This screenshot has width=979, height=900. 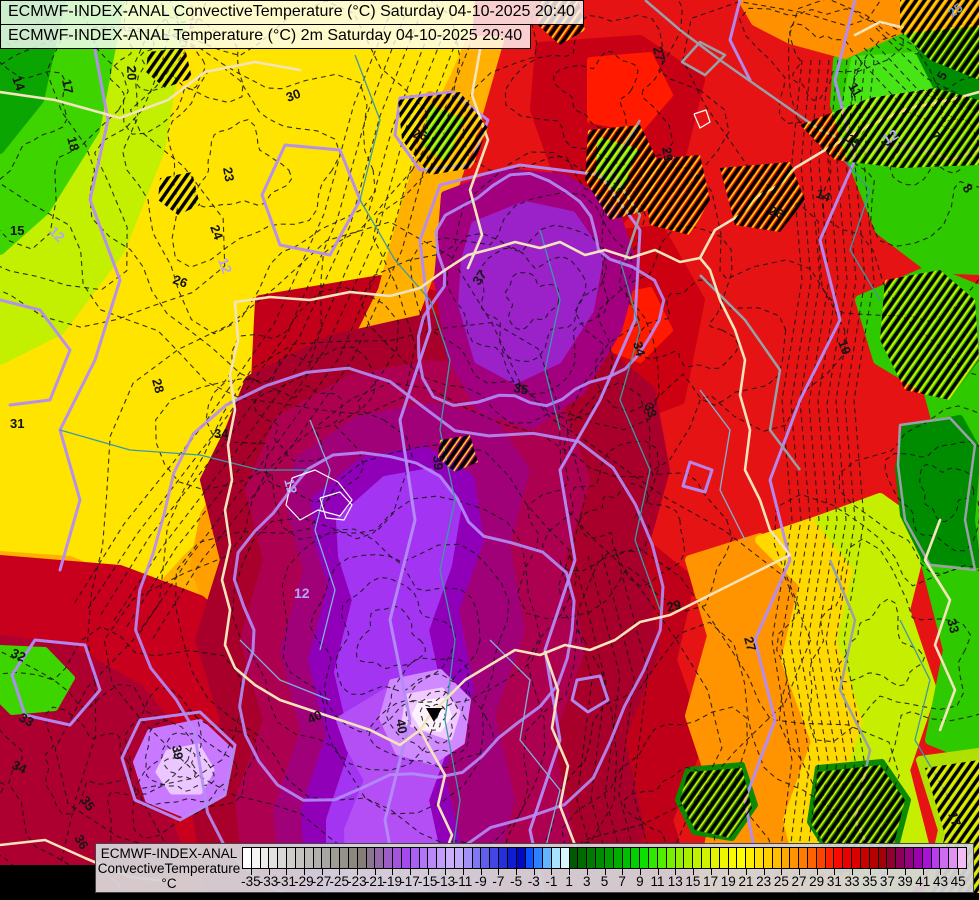 What do you see at coordinates (675, 881) in the screenshot?
I see `colorbar-tick-label: 13` at bounding box center [675, 881].